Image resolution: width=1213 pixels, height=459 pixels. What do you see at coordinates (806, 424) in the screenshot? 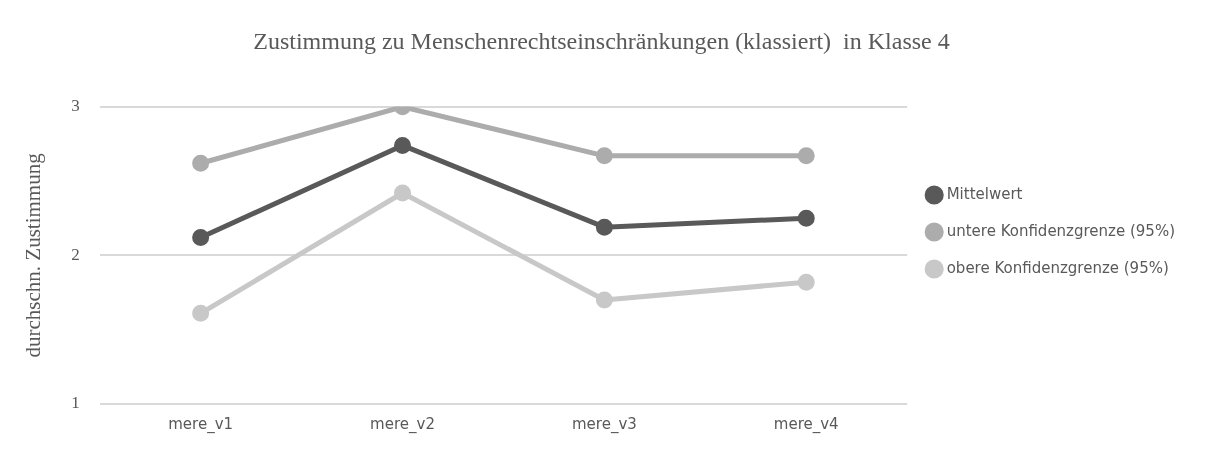
I see `x-tick-label: mere_v4` at bounding box center [806, 424].